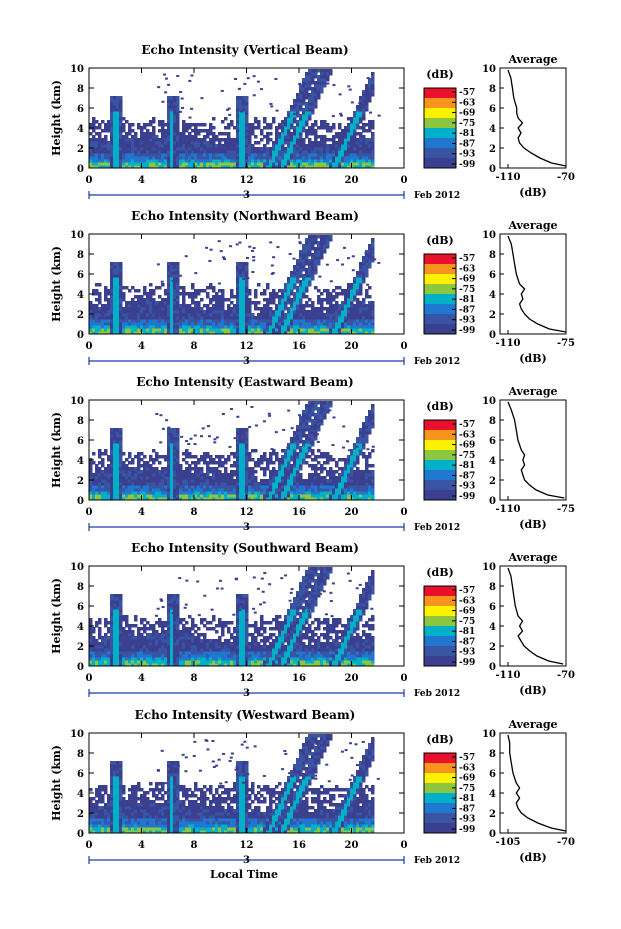  Describe the element at coordinates (467, 653) in the screenshot. I see `colorbar-label: -93` at that location.